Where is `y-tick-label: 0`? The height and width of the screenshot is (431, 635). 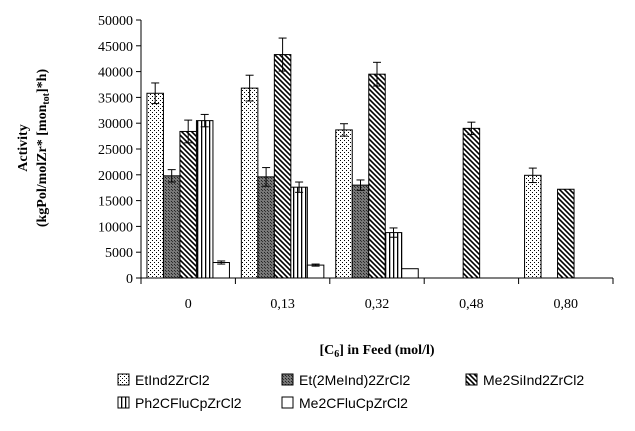
y-tick-label: 0 is located at coordinates (129, 279).